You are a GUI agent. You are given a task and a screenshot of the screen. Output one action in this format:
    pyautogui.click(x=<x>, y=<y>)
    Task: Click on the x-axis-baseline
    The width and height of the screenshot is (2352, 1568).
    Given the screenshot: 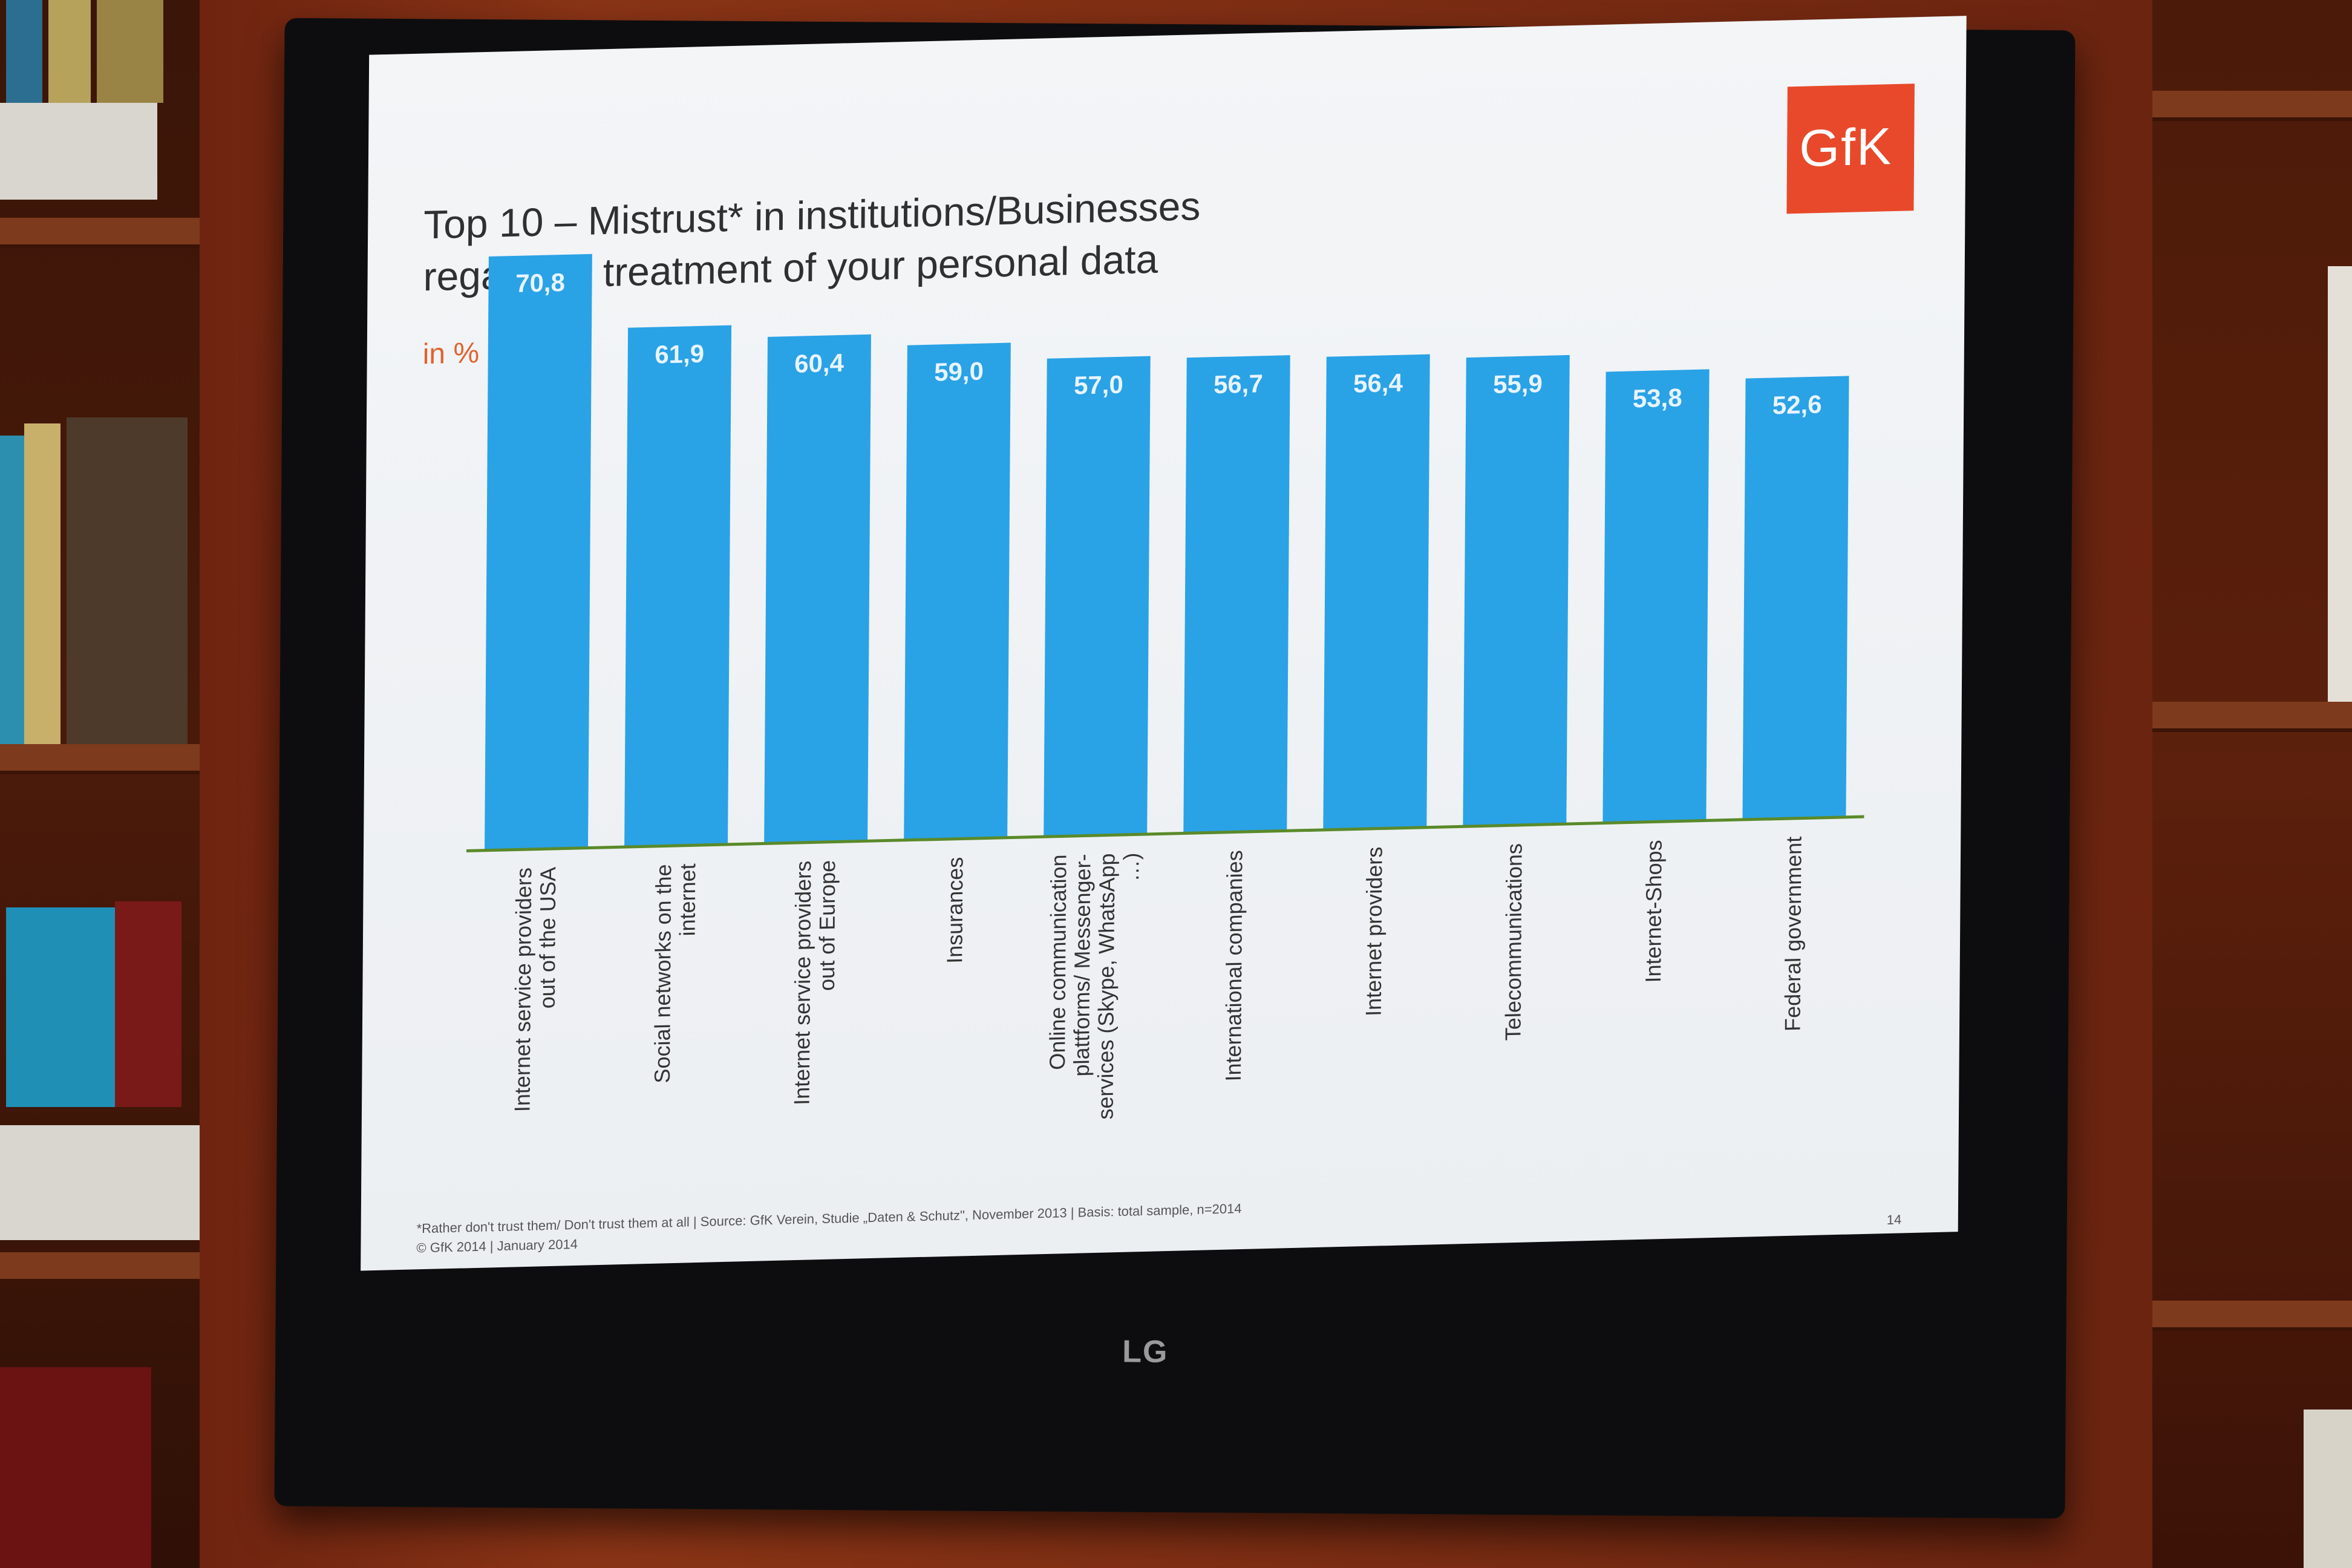 What is the action you would take?
    pyautogui.click(x=1165, y=834)
    